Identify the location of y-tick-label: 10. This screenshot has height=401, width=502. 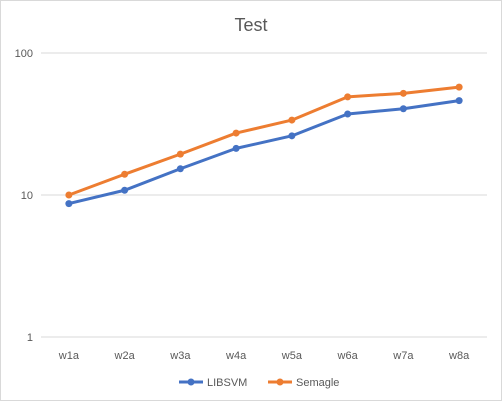
(27, 196).